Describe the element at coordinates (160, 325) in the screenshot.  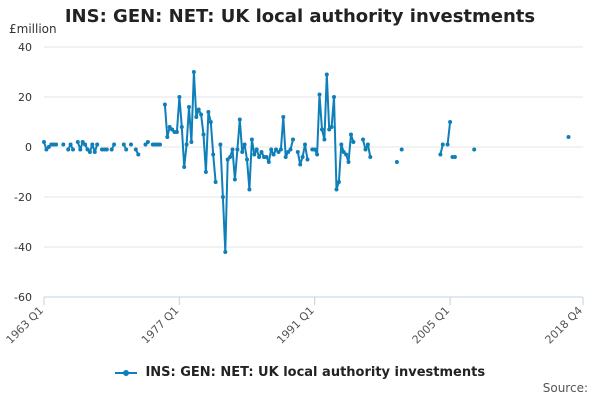
I see `x-tick-label: 1977 Q1` at that location.